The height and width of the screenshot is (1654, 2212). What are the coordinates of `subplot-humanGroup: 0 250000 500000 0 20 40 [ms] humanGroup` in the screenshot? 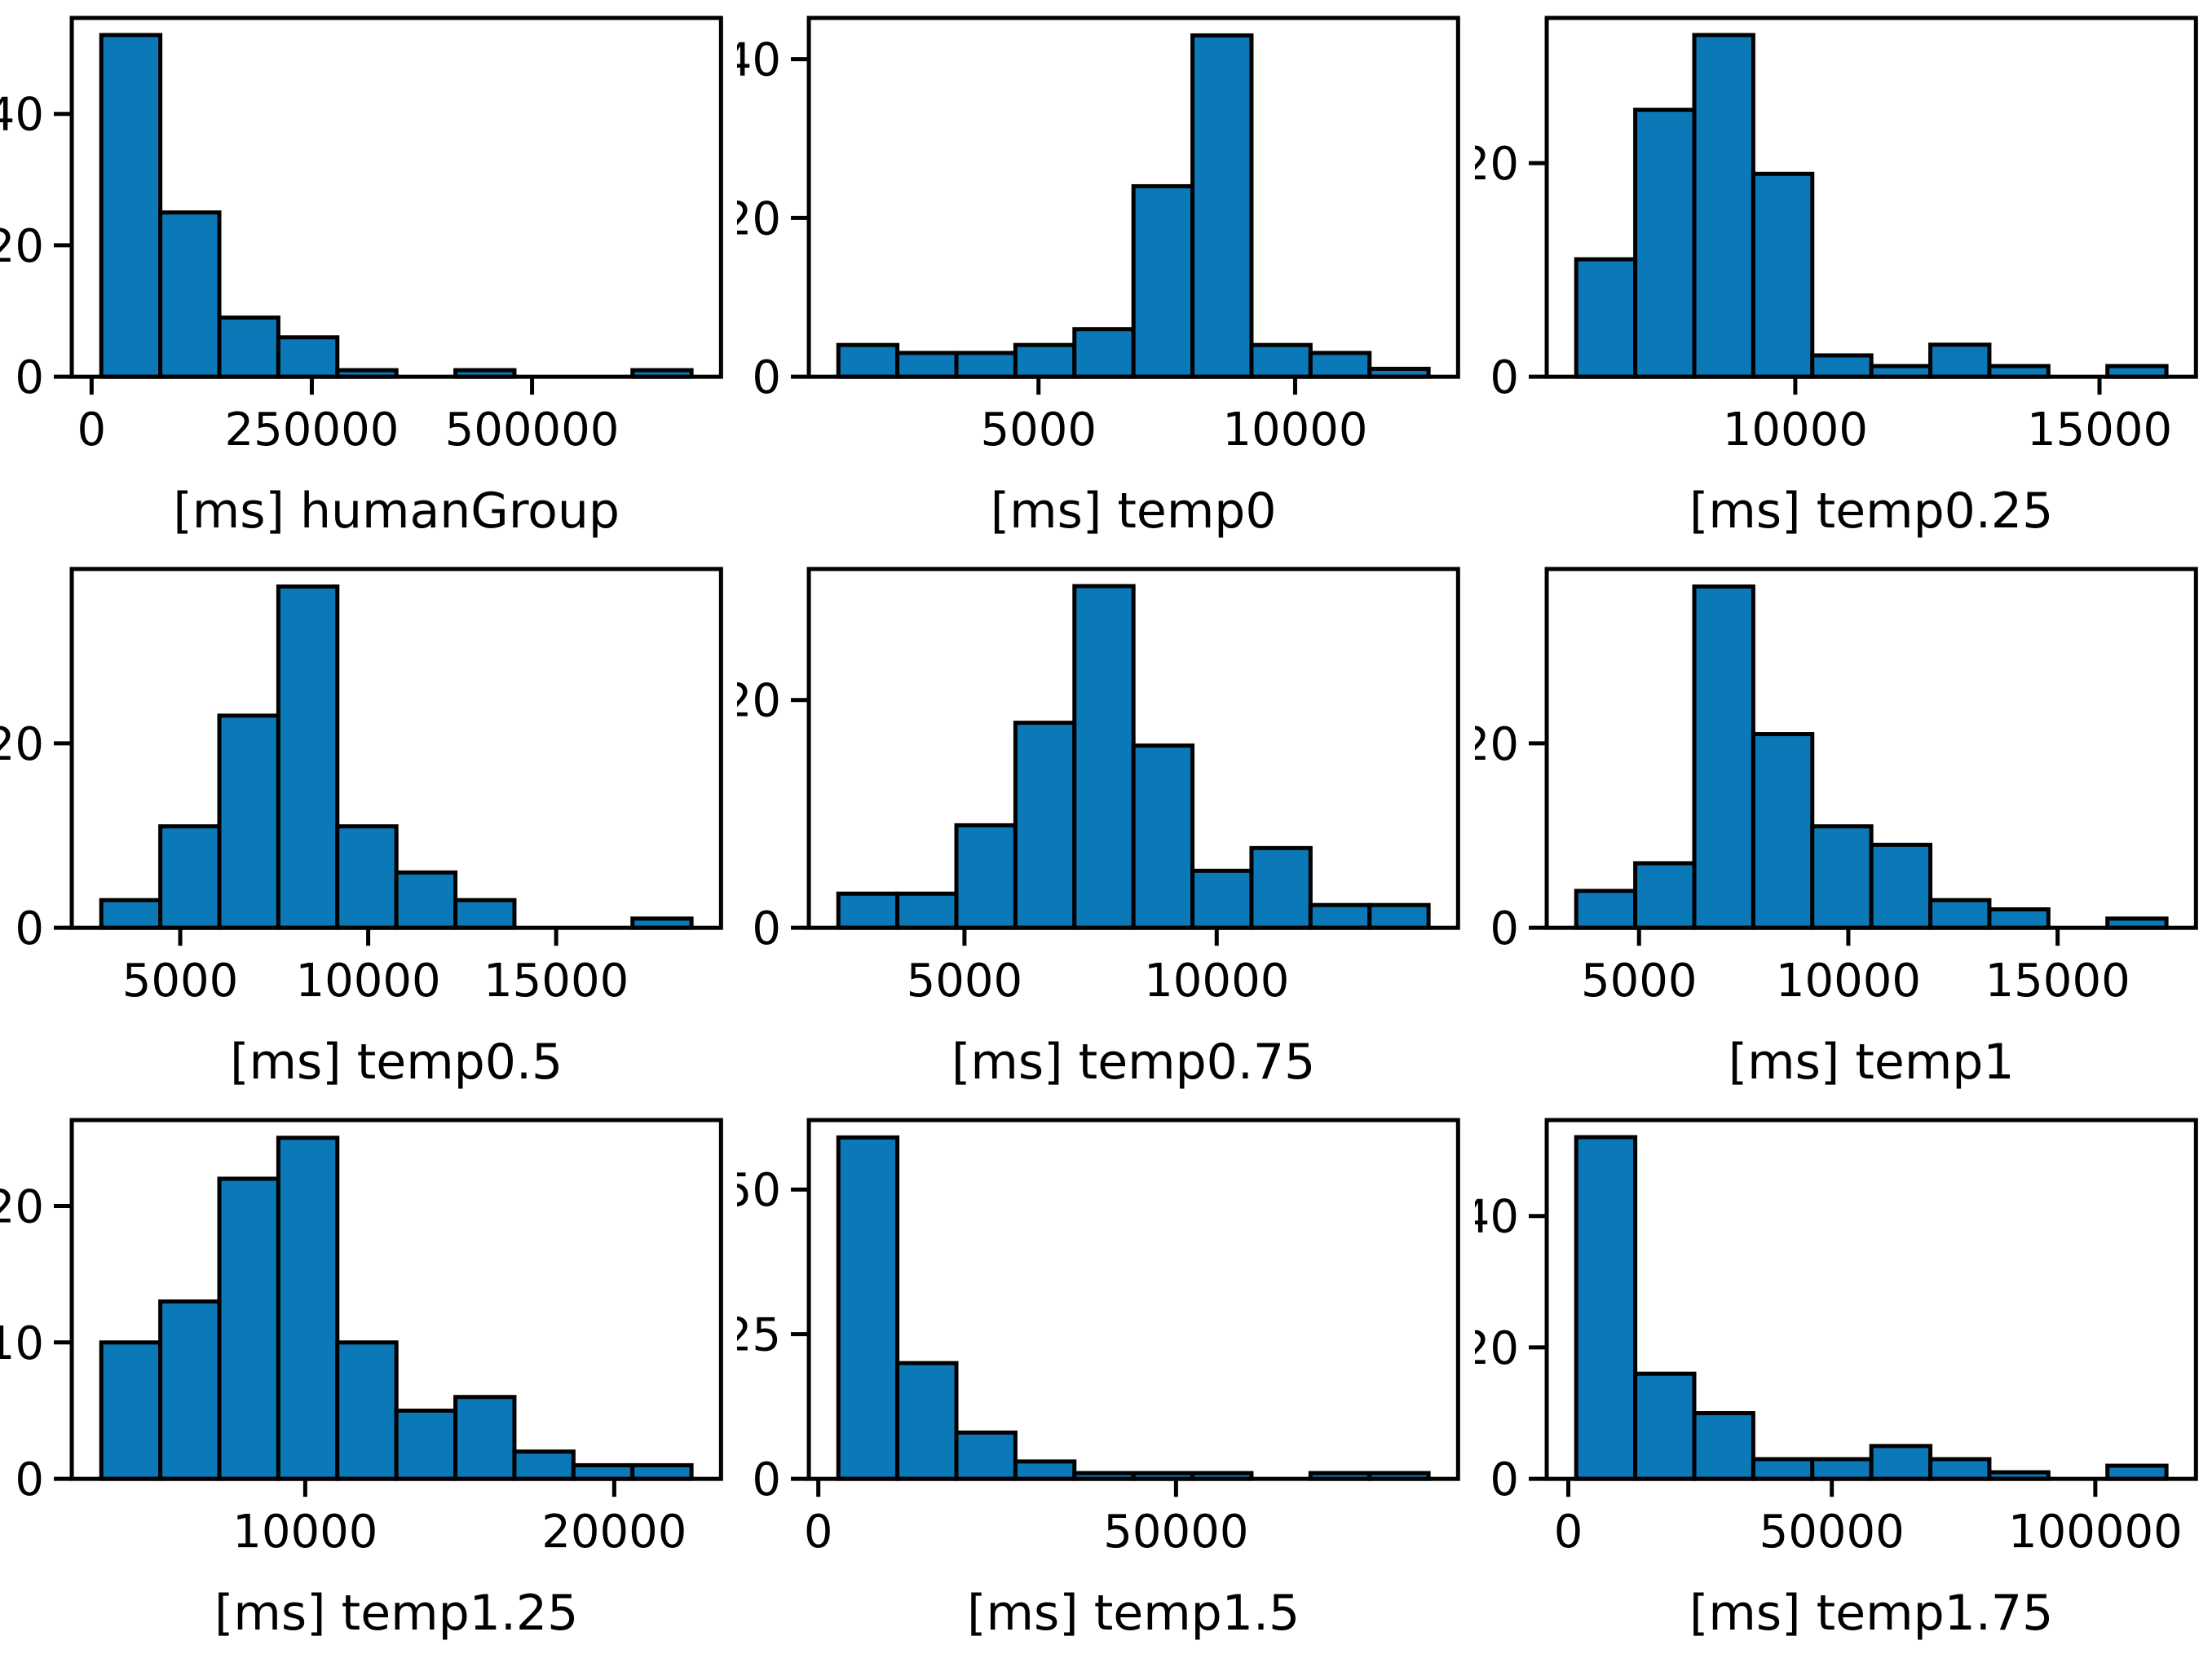 It's located at (368, 275).